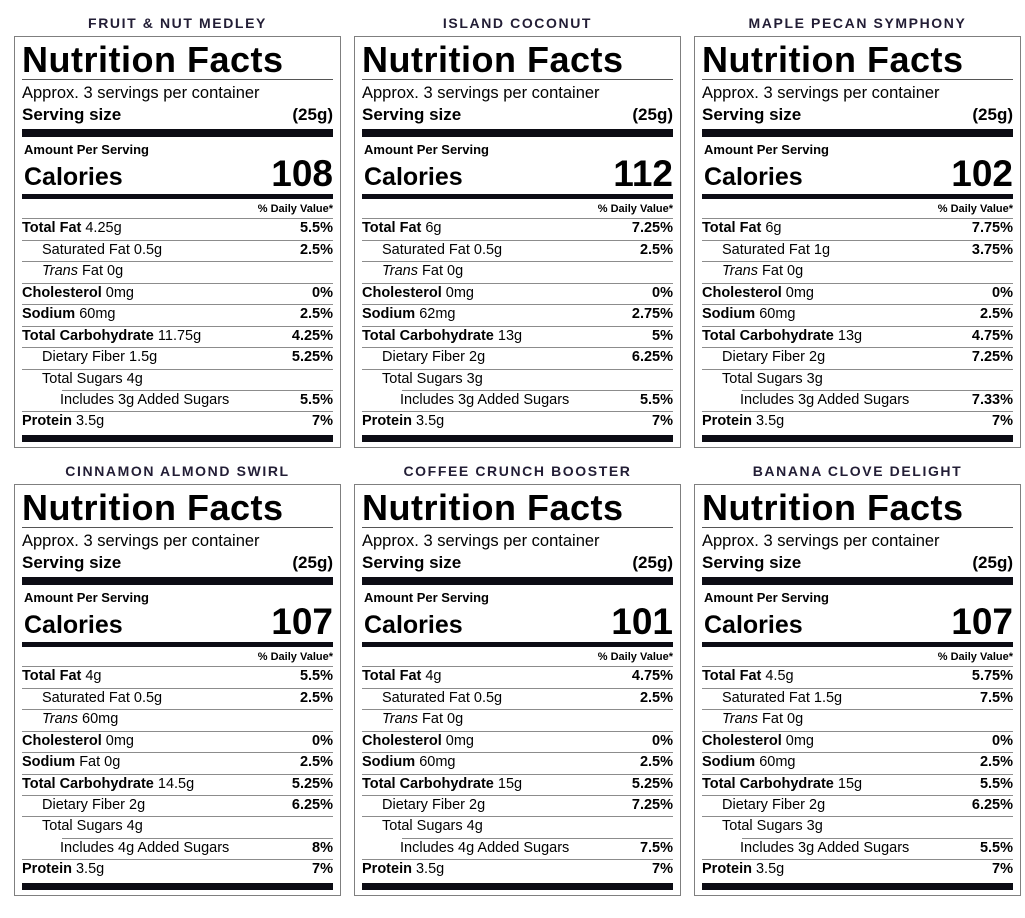 The width and height of the screenshot is (1025, 918). Describe the element at coordinates (857, 827) in the screenshot. I see `nutrient-row: Total Sugars 3g` at that location.